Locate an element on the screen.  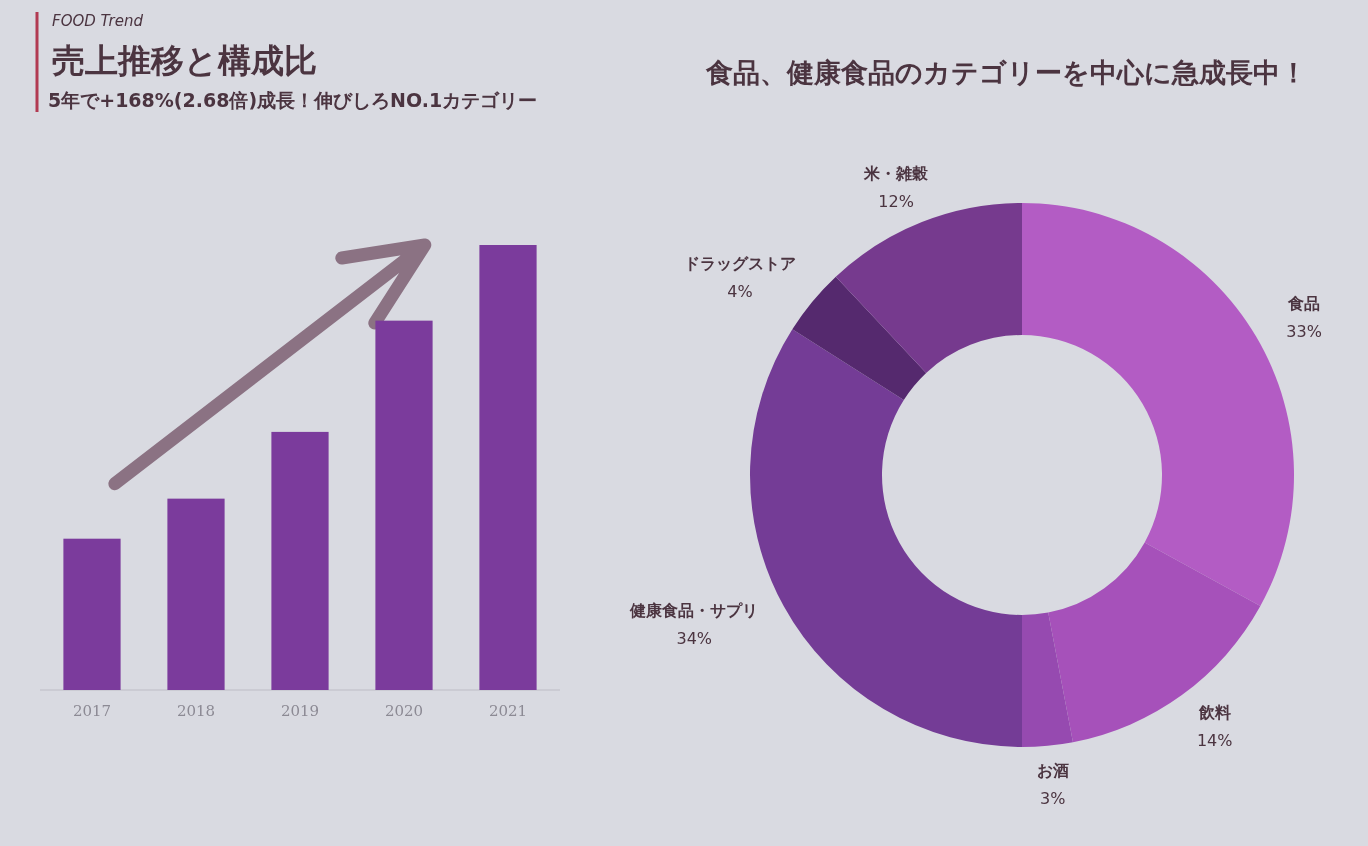
data-label: 14% is located at coordinates (1214, 740).